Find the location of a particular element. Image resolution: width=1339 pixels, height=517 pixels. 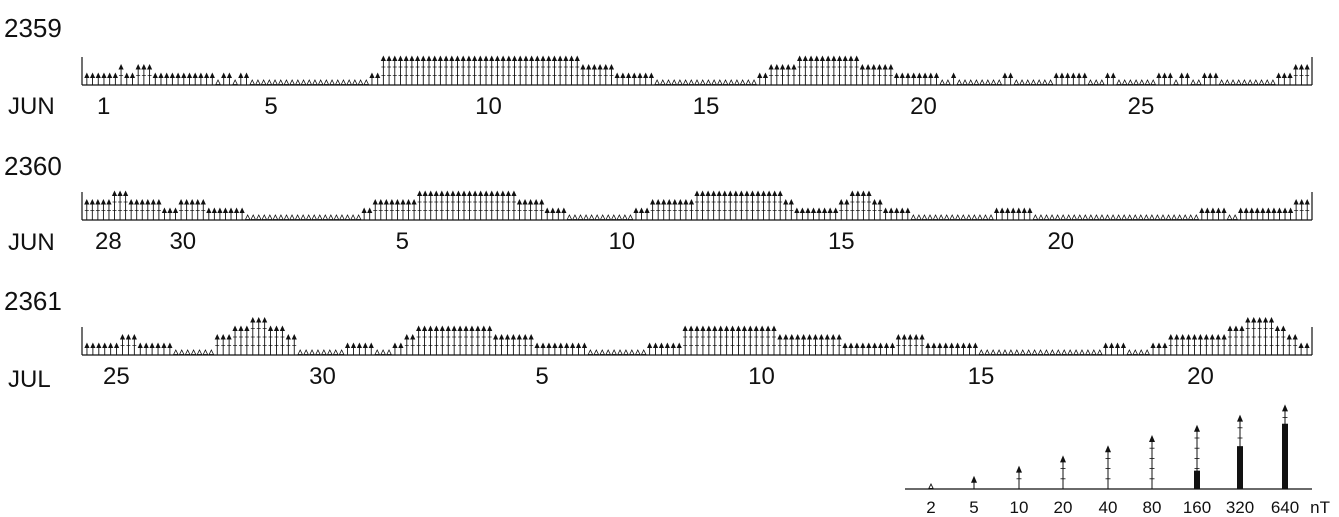

tick-label: 30 is located at coordinates (182, 241).